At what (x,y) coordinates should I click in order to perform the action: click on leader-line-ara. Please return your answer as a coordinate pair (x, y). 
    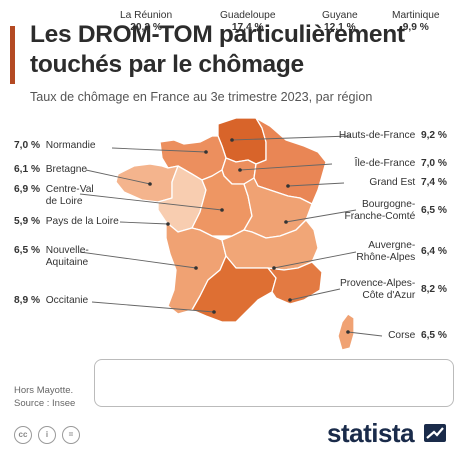
    Looking at the image, I should click on (315, 260).